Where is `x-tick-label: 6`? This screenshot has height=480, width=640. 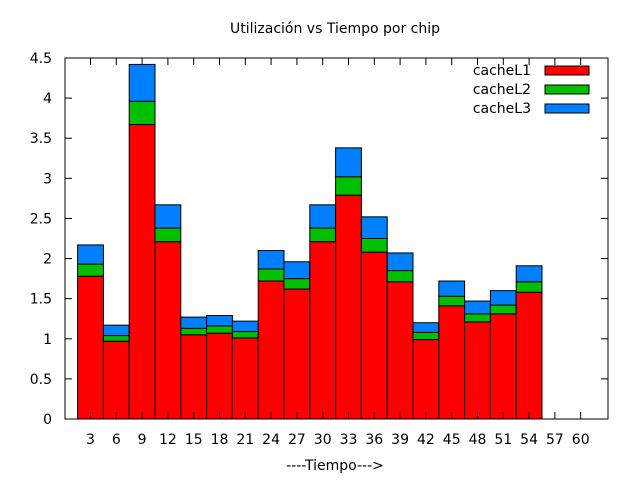 x-tick-label: 6 is located at coordinates (116, 440).